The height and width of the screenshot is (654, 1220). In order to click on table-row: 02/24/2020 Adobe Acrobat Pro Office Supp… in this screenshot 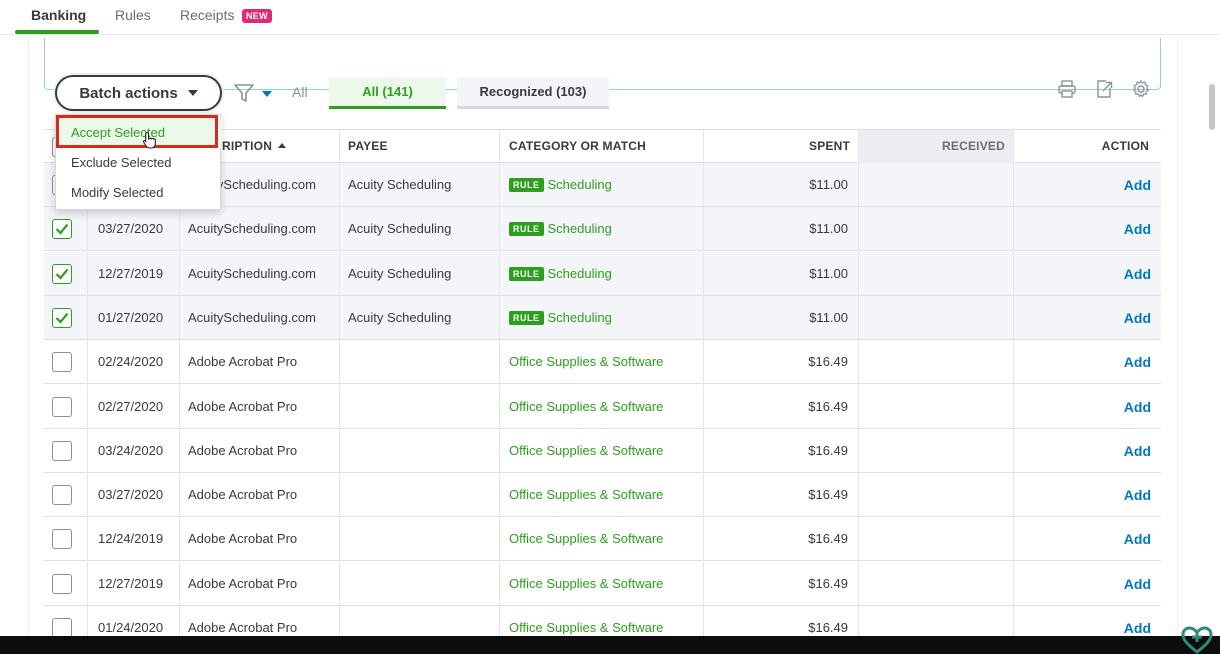, I will do `click(602, 362)`.